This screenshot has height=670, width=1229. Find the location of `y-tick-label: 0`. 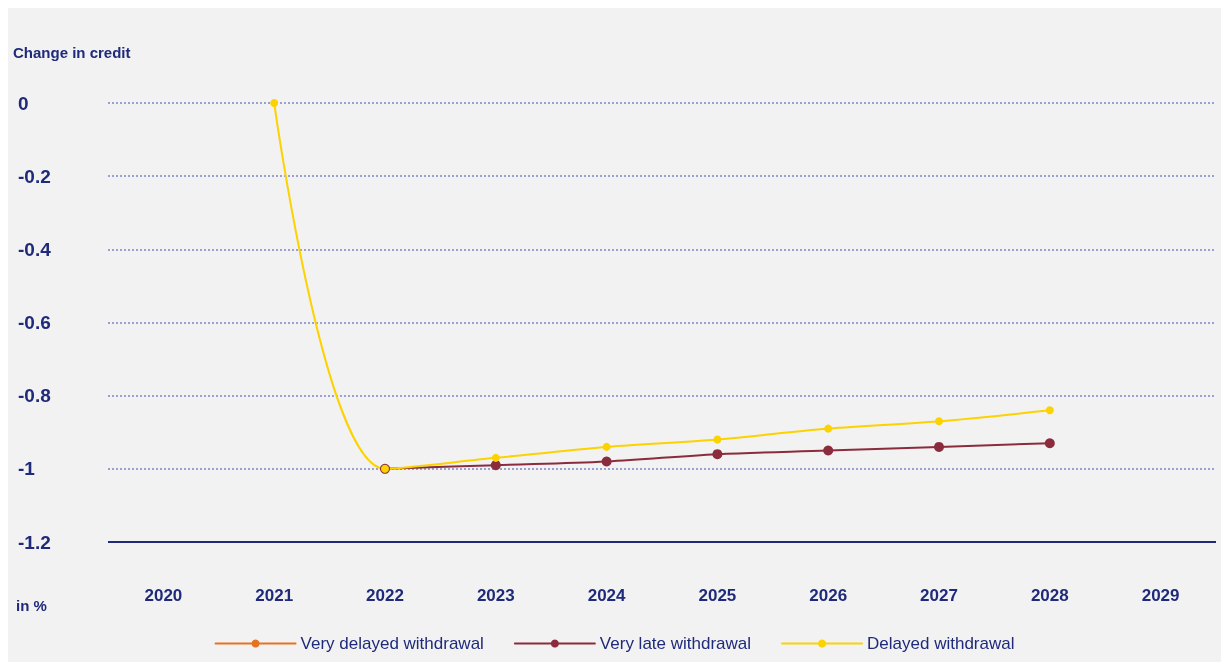

y-tick-label: 0 is located at coordinates (23, 103).